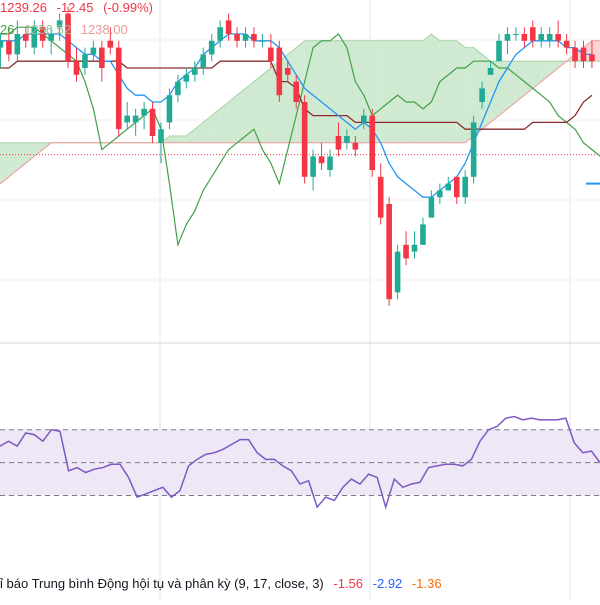  Describe the element at coordinates (128, 7) in the screenshot. I see `legend-change-pct: (-0.99%)` at that location.